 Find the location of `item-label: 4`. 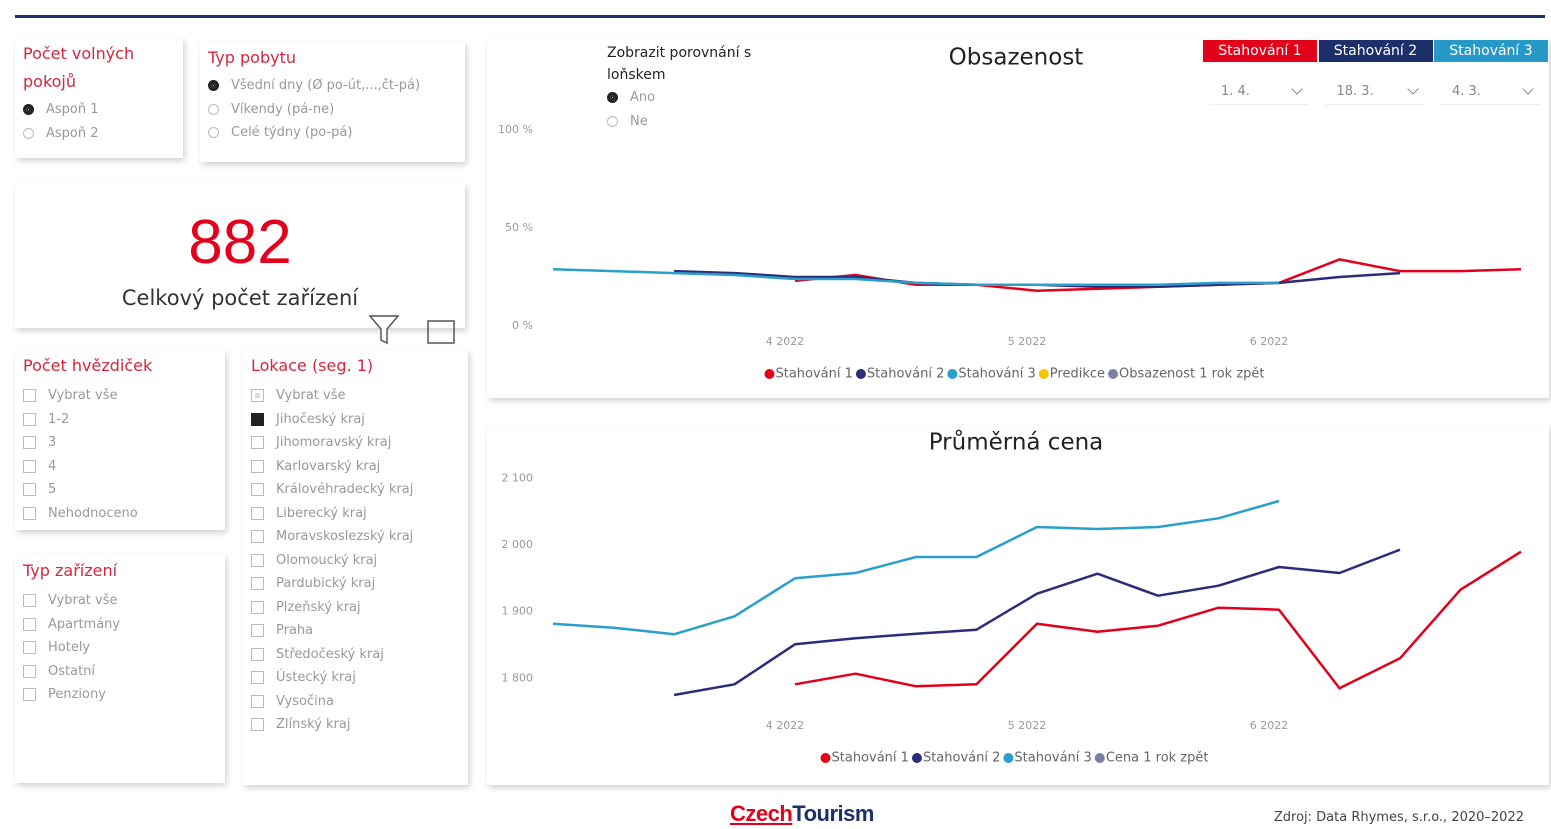

item-label: 4 is located at coordinates (52, 466).